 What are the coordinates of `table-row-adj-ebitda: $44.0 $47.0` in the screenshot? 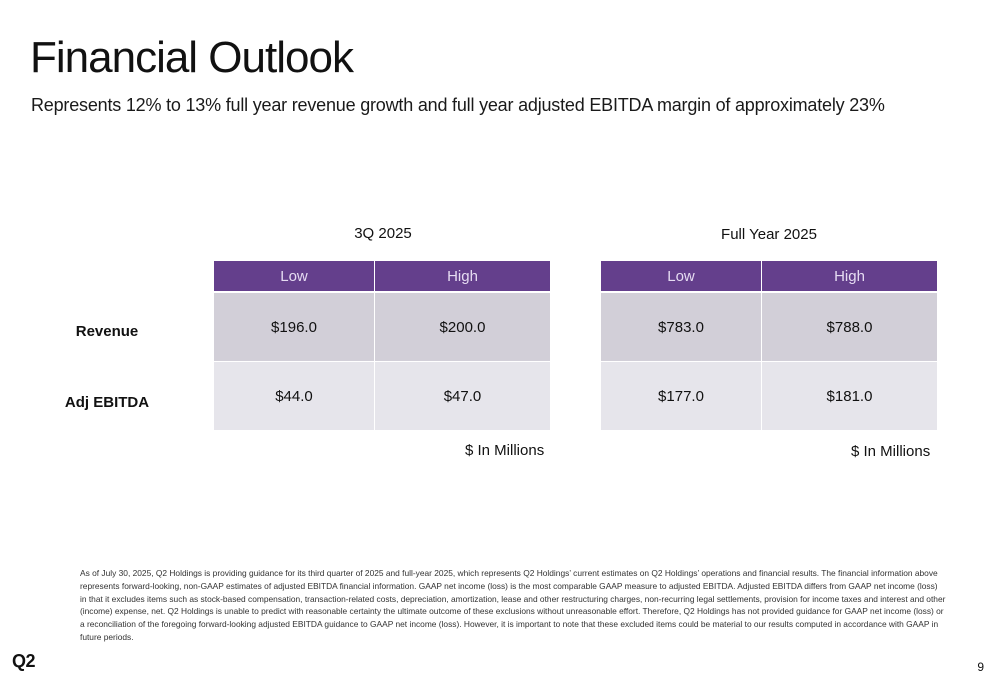 It's located at (382, 396).